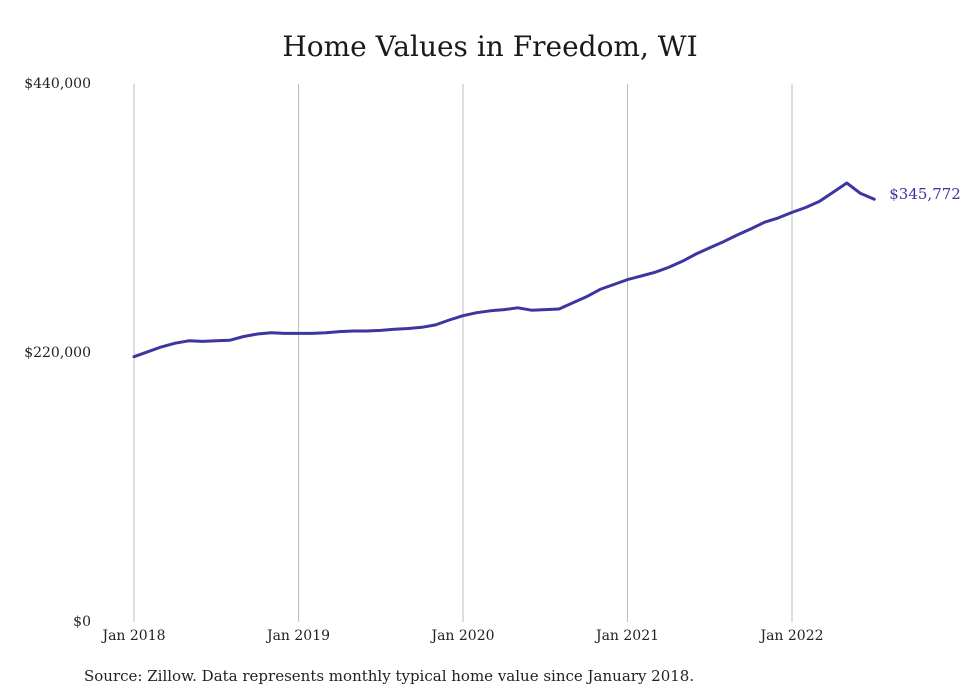 This screenshot has height=699, width=980. Describe the element at coordinates (790, 636) in the screenshot. I see `x-tick-label: Jan 2022` at that location.